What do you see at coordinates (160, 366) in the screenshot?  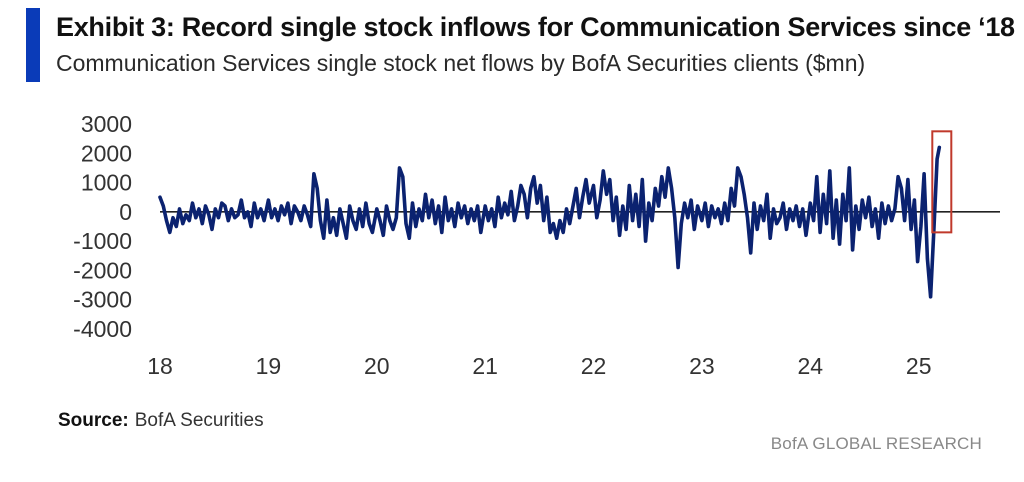 I see `x-tick-label: 18` at bounding box center [160, 366].